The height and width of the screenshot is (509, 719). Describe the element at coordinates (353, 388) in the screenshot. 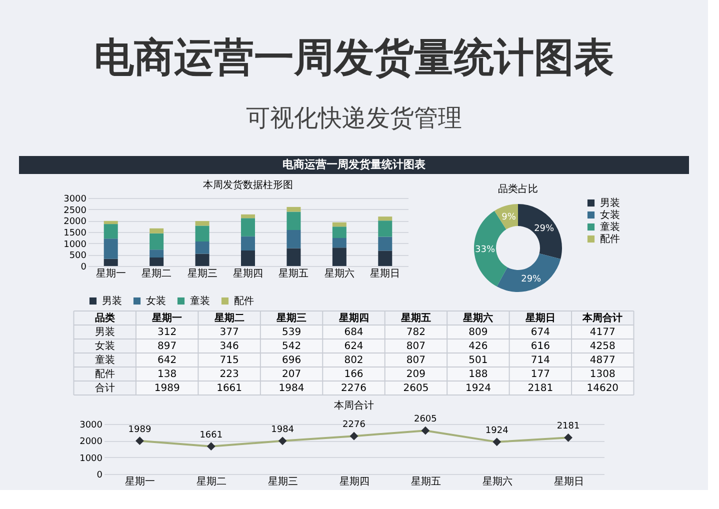

I see `data-label: 2276` at that location.